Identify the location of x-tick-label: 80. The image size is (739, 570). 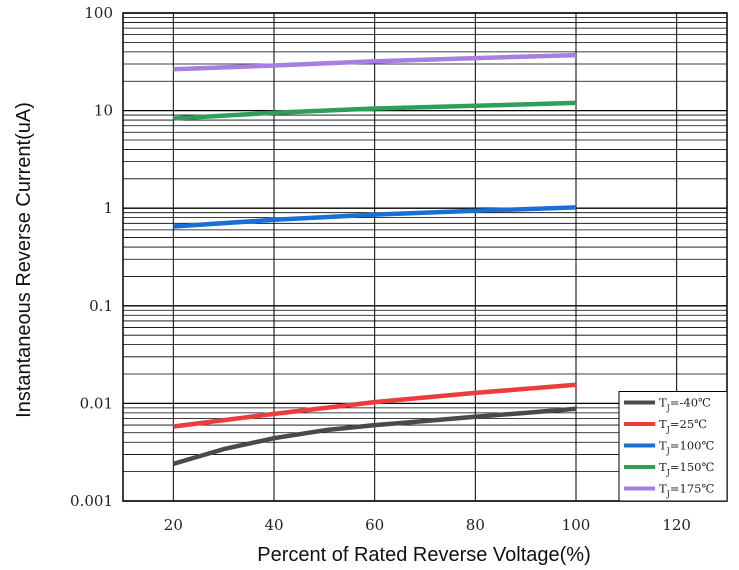
(475, 525).